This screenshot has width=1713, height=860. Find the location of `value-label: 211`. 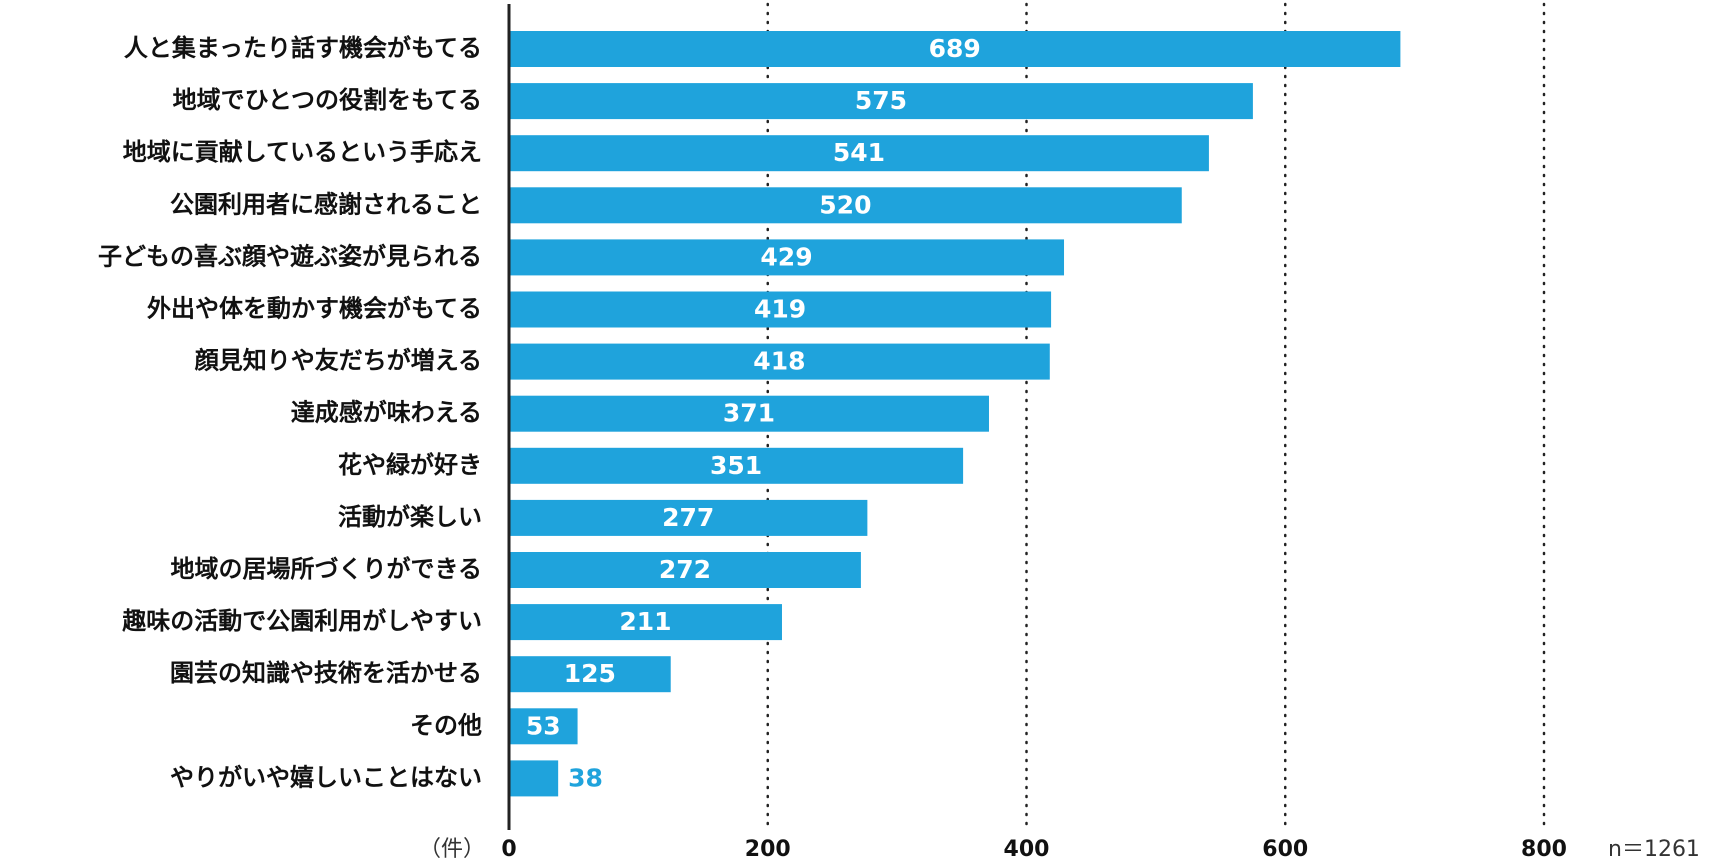

value-label: 211 is located at coordinates (645, 621).